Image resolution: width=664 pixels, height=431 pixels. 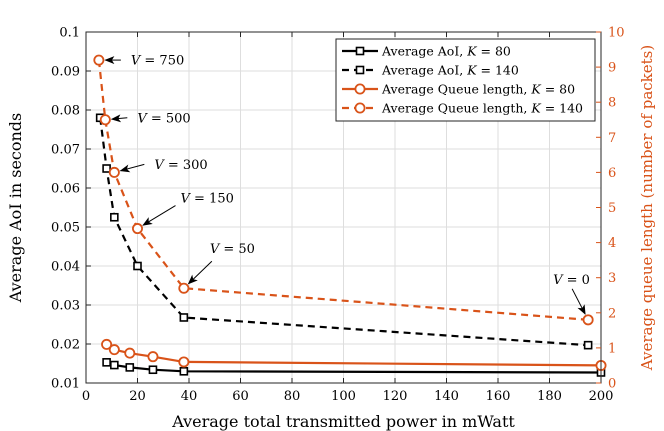 I want to click on legend-box, so click(x=465, y=80).